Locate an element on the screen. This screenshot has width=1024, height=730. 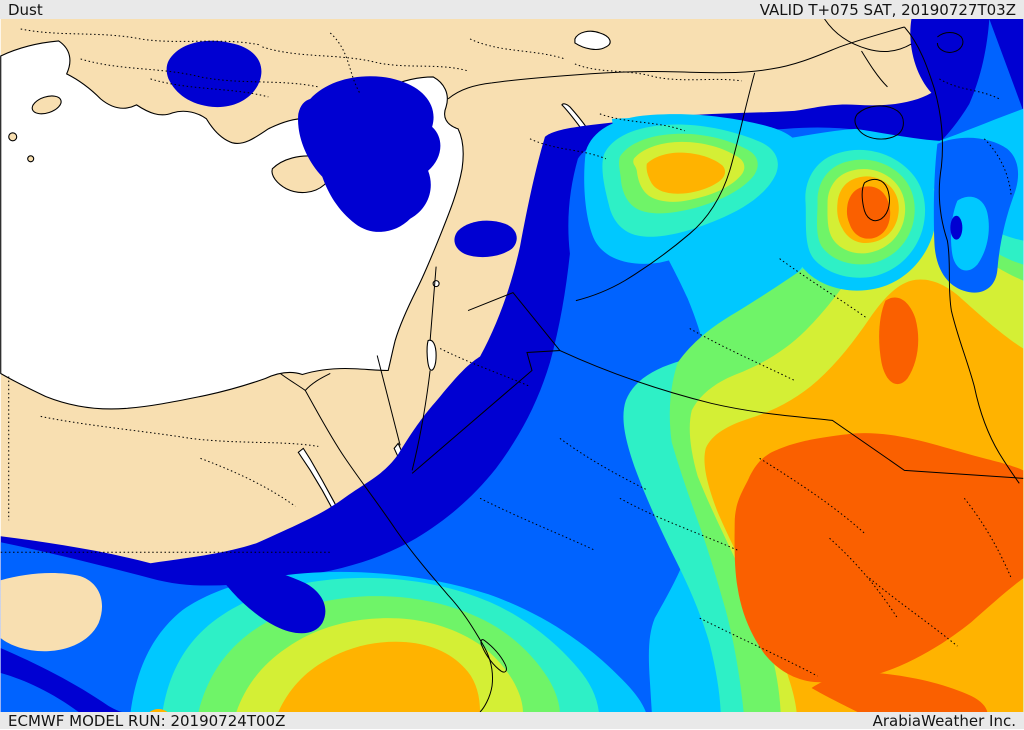
lake-urmia is located at coordinates (875, 200).